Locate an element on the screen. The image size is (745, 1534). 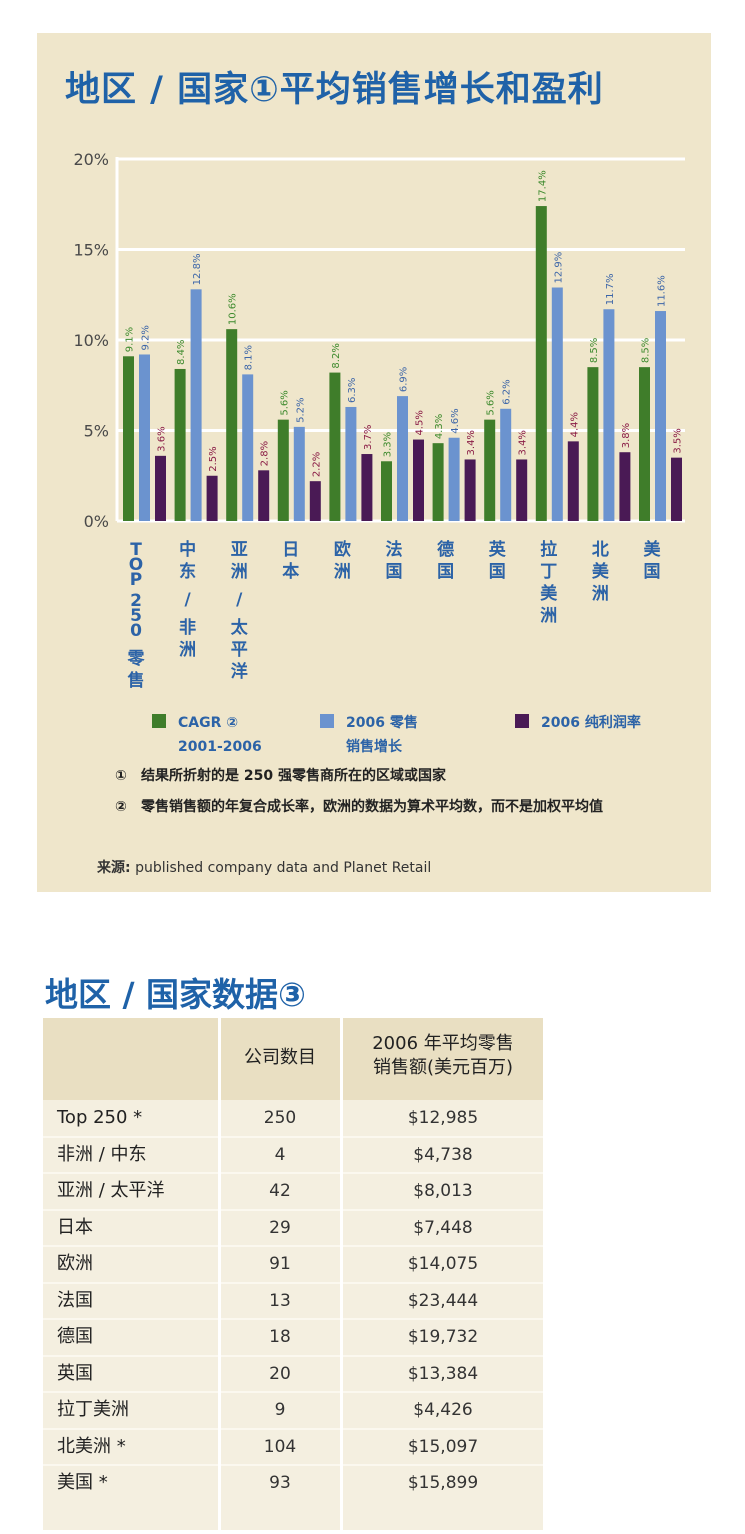
table-header is located at coordinates (293, 1059).